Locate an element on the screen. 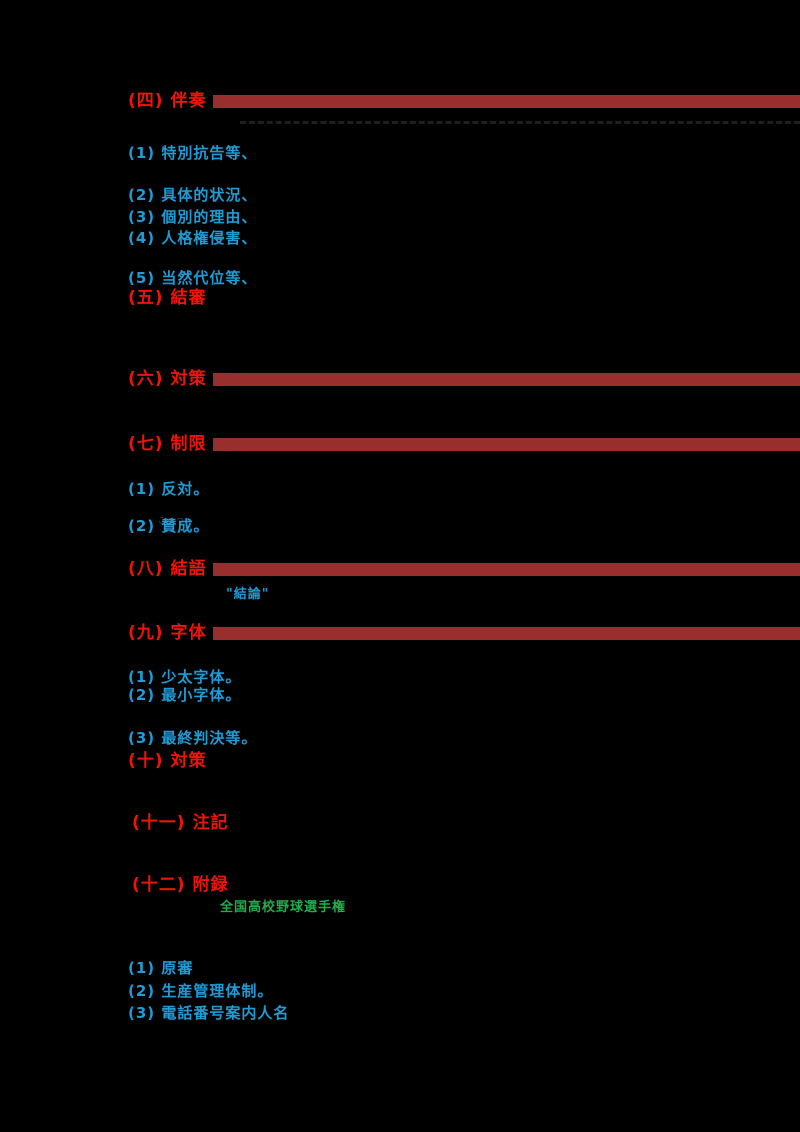 The image size is (800, 1132). section-heading-5: (五) 結審 is located at coordinates (167, 298).